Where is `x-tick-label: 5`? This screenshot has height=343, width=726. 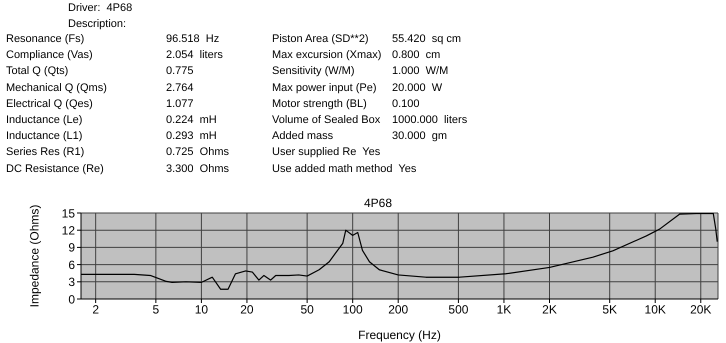
x-tick-label: 5 is located at coordinates (156, 309).